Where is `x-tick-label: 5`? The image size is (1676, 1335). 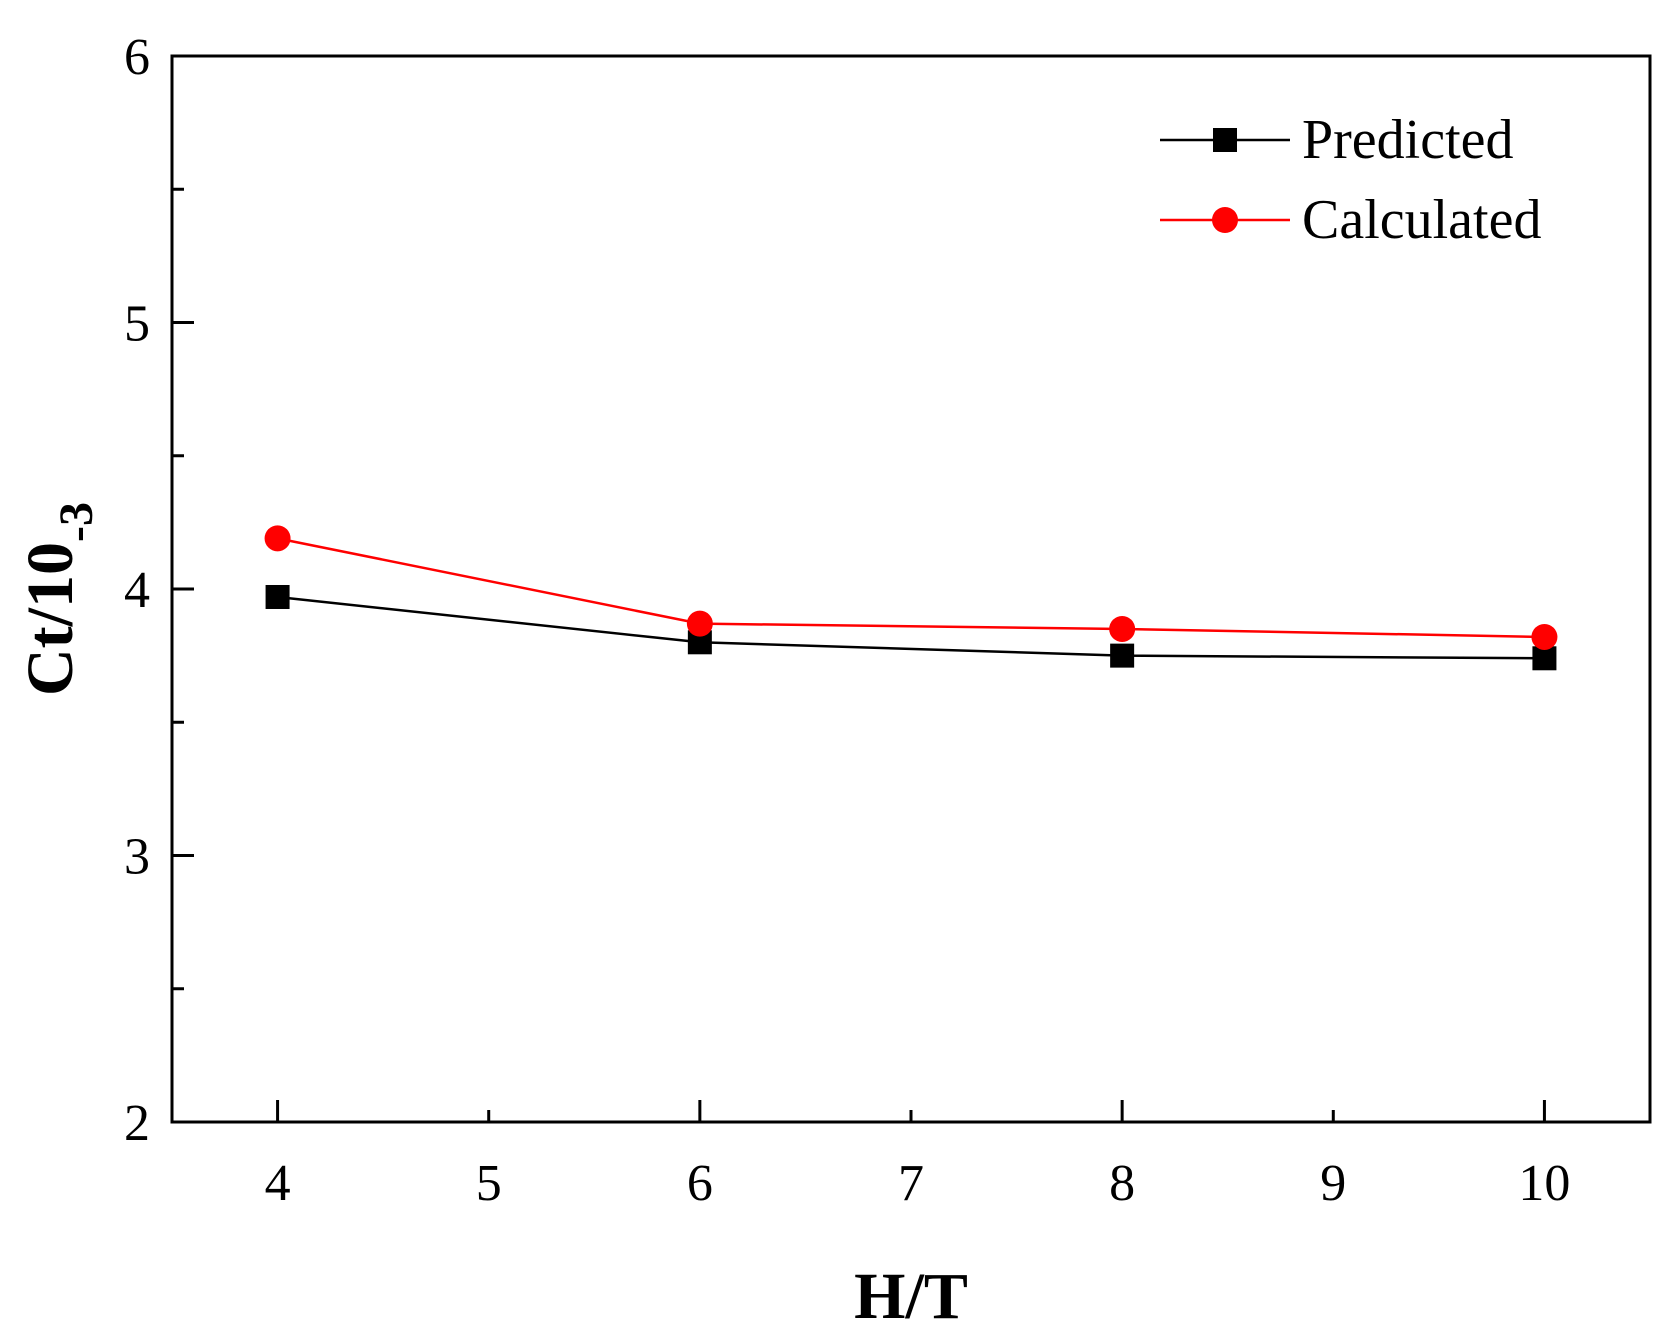 x-tick-label: 5 is located at coordinates (489, 1183).